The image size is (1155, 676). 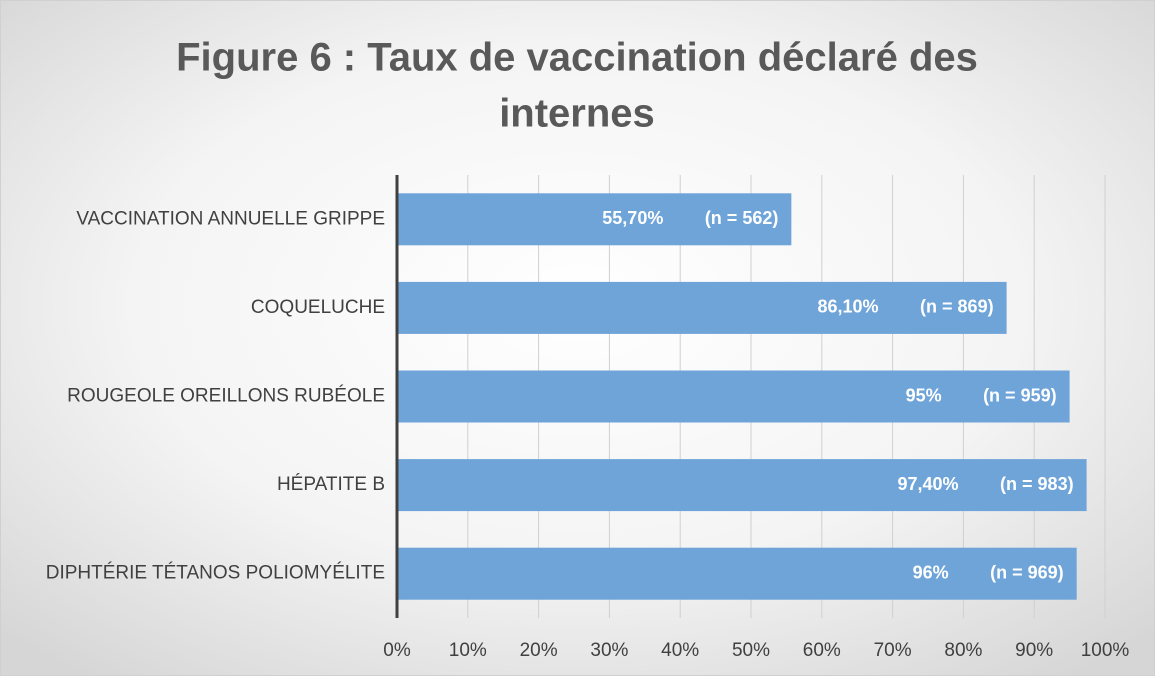 I want to click on data-label: 95%, so click(x=924, y=395).